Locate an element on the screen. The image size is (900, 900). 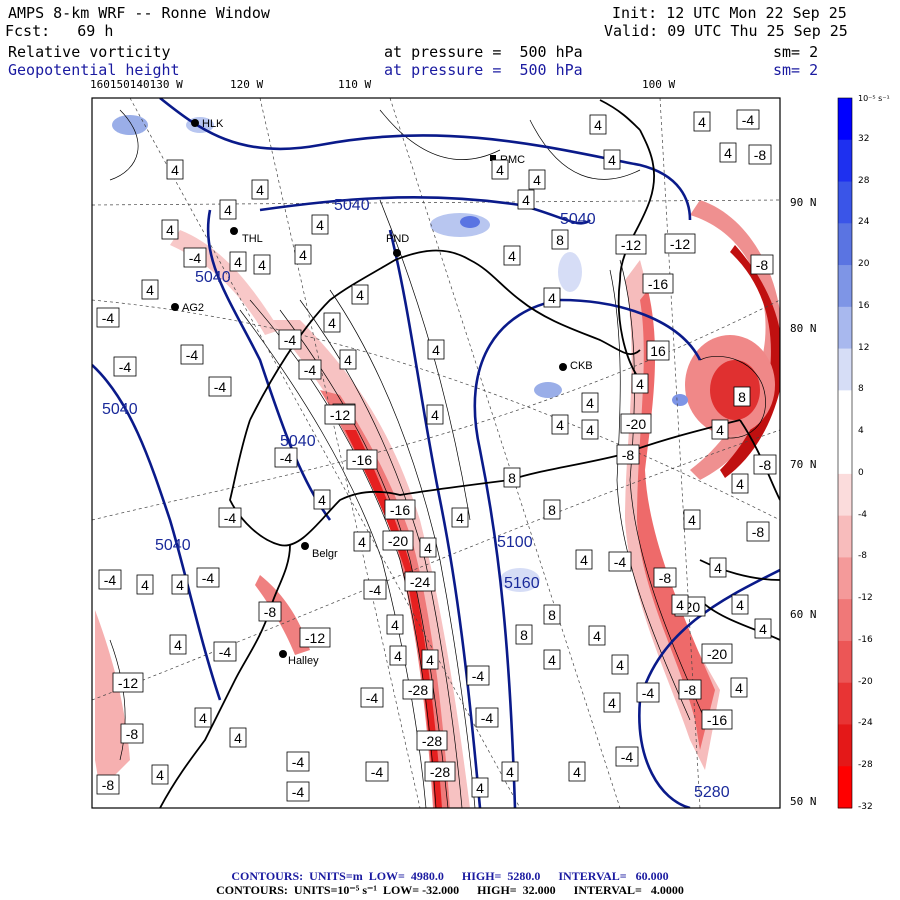
field1-sm: sm= 2 is located at coordinates (796, 52).